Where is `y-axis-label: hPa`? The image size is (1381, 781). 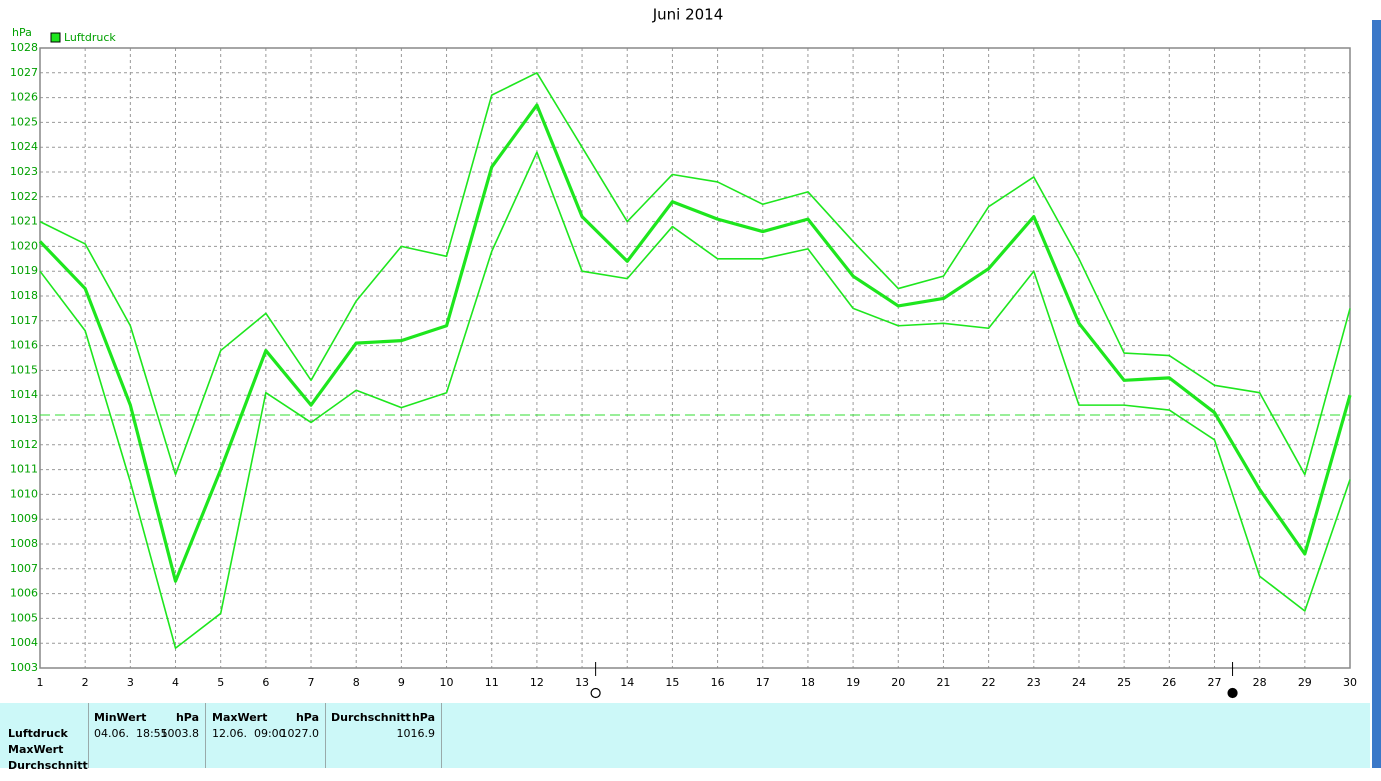 y-axis-label: hPa is located at coordinates (22, 32).